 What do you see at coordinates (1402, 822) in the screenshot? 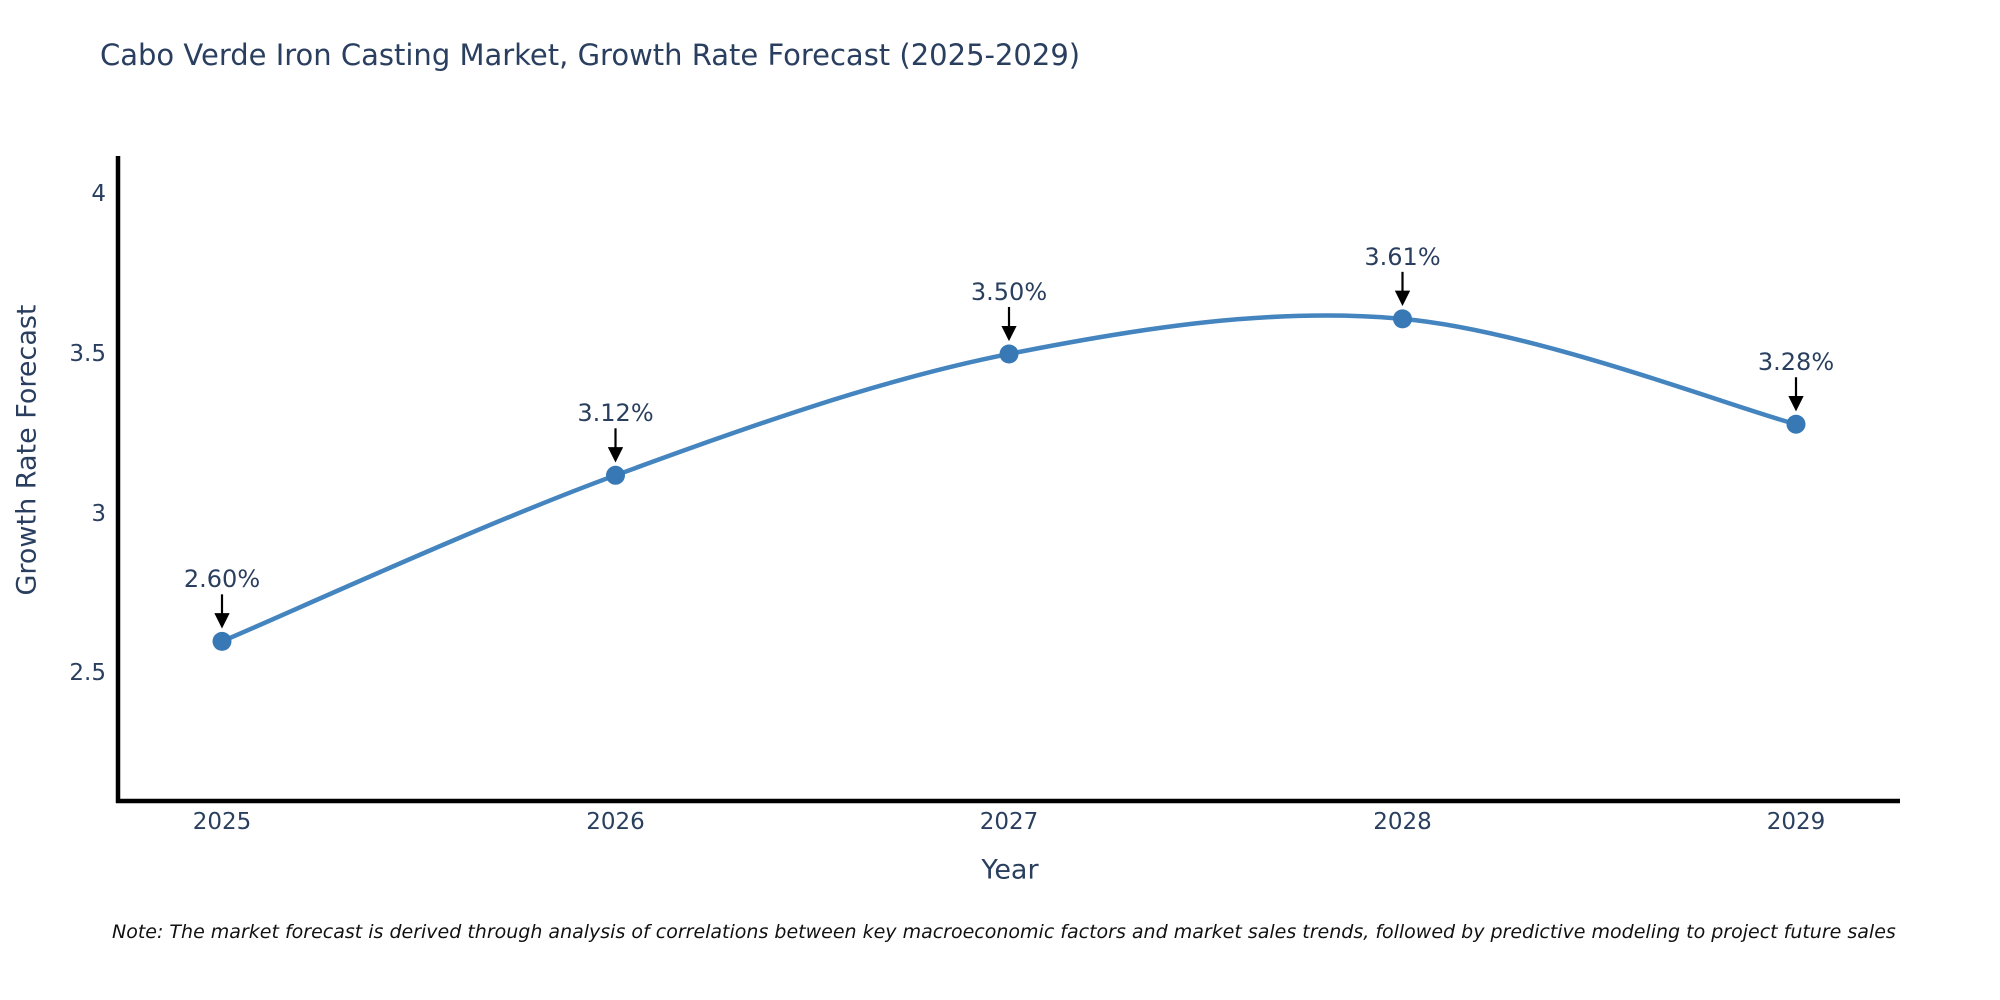
I see `x-tick-label: 2028` at bounding box center [1402, 822].